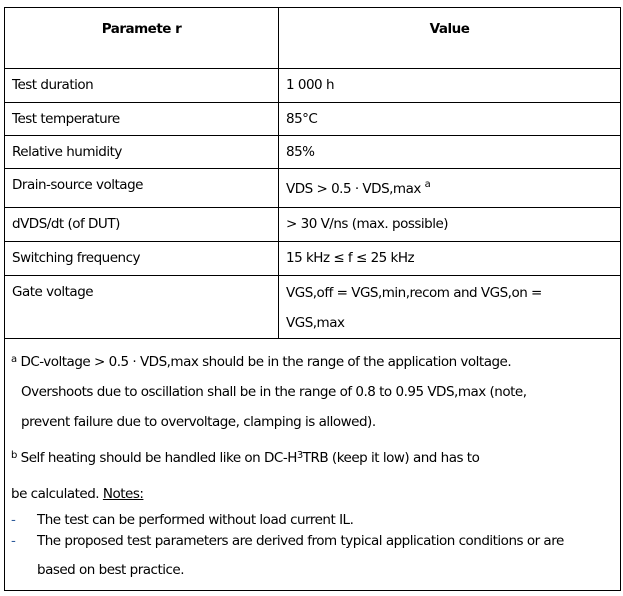 Image resolution: width=623 pixels, height=596 pixels. What do you see at coordinates (142, 38) in the screenshot?
I see `header-parameter: Paramete r` at bounding box center [142, 38].